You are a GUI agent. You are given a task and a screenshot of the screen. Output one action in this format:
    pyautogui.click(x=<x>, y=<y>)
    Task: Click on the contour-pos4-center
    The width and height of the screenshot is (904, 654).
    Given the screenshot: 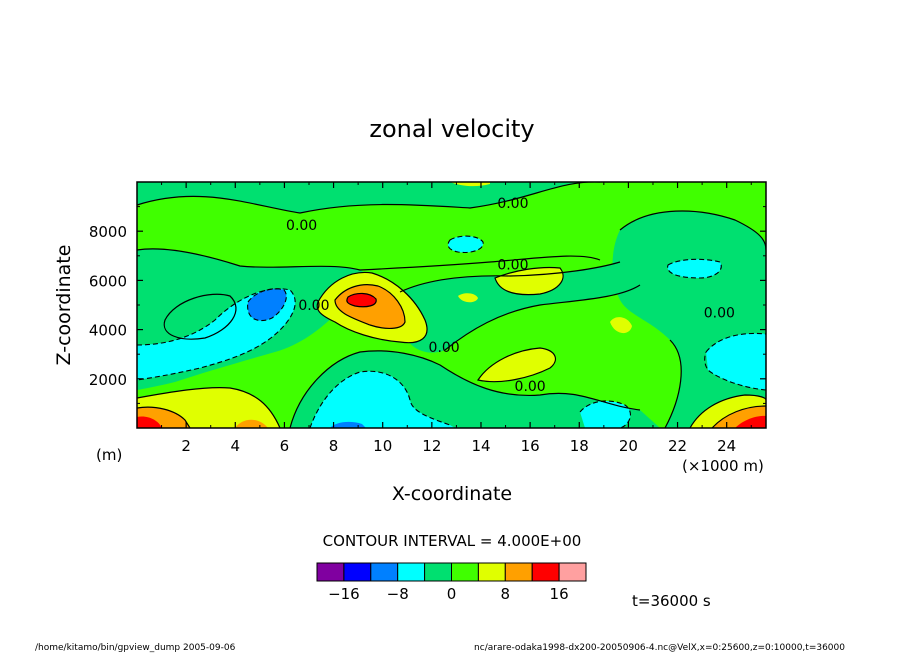 What is the action you would take?
    pyautogui.click(x=372, y=307)
    